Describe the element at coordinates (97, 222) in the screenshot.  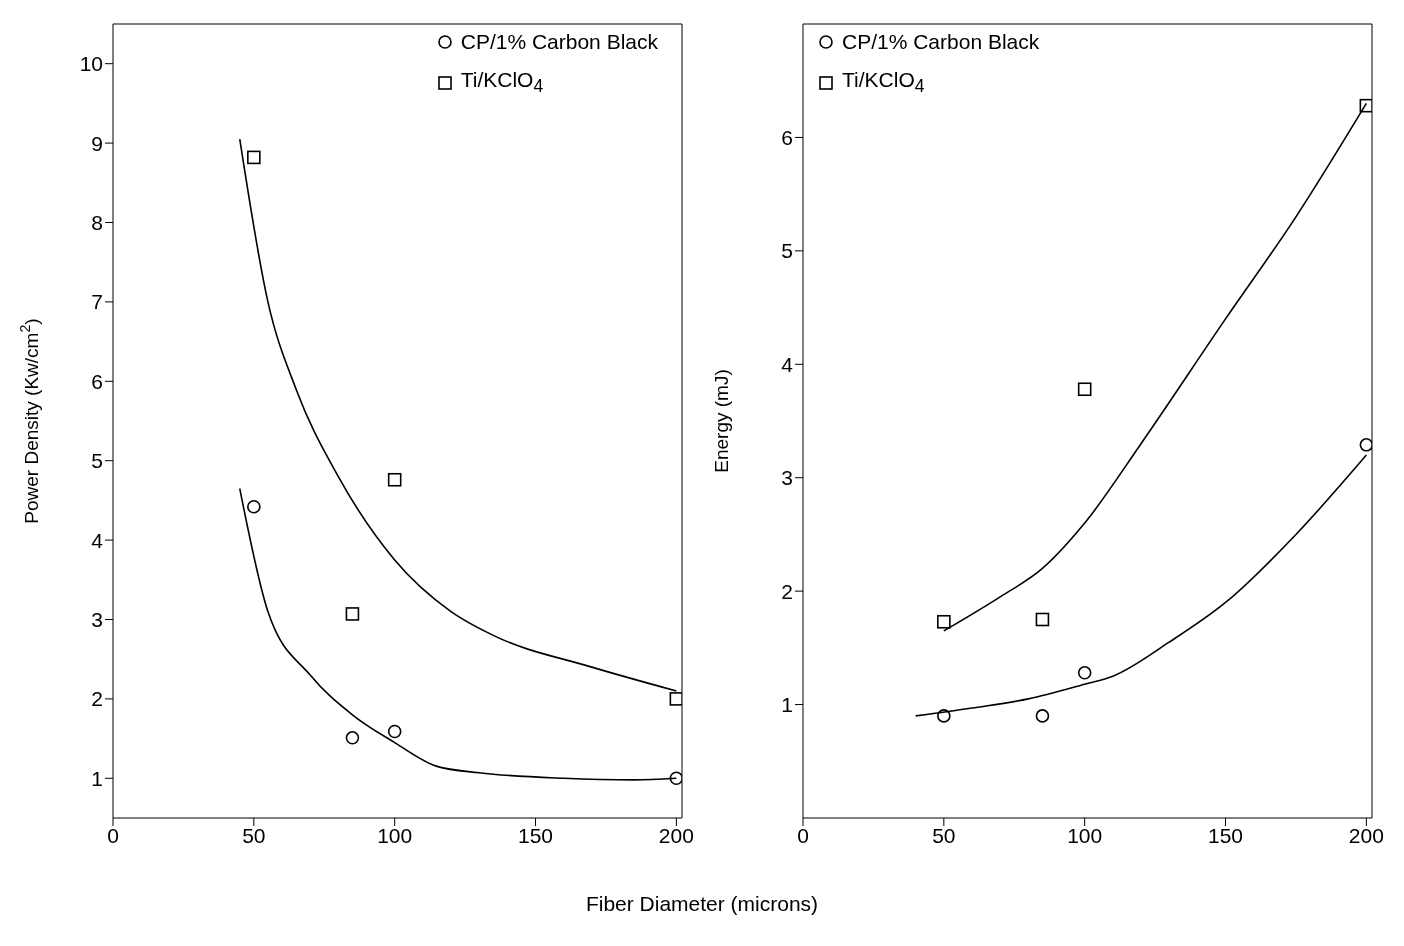
I see `y-tick-label: 8` at that location.